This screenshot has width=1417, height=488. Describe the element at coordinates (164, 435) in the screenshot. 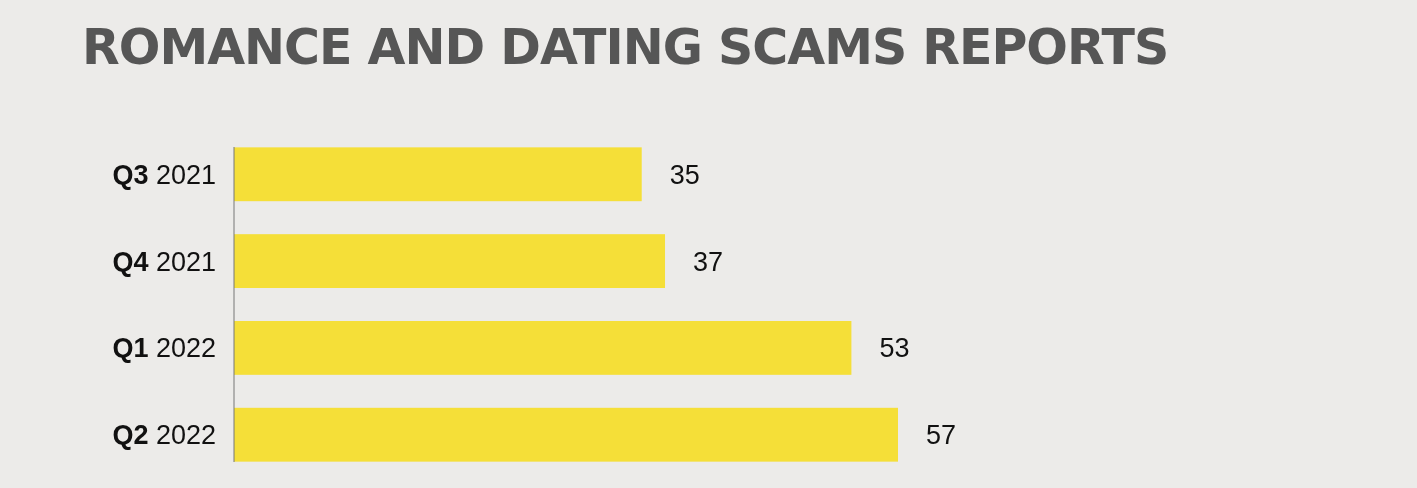

I see `y-tick-label: Q2 2022` at that location.